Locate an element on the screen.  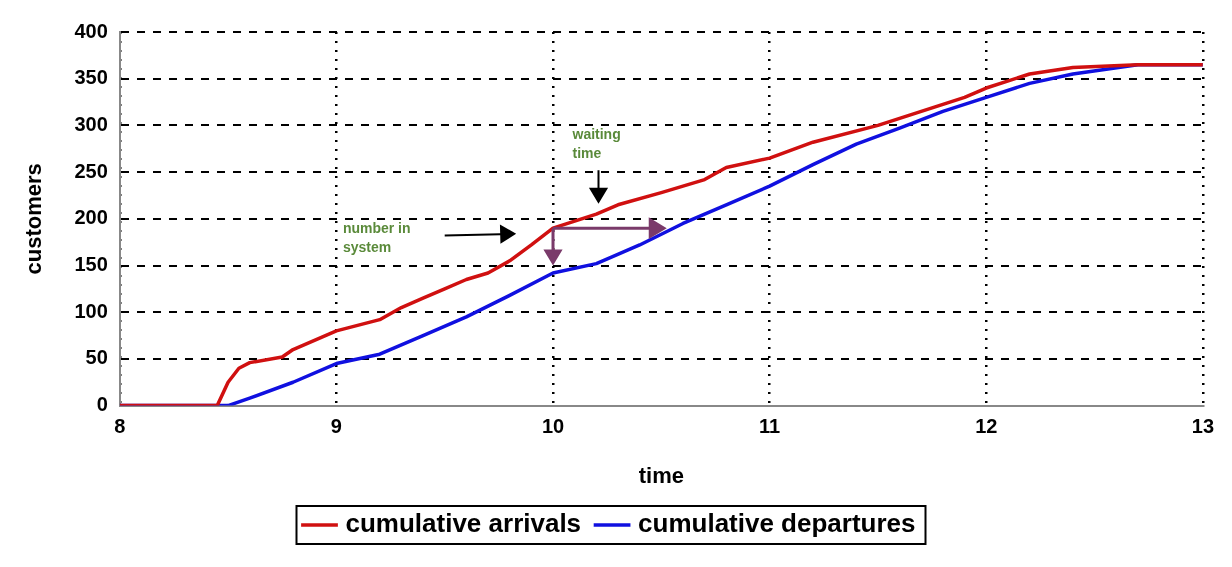
y-tick-label: 50 is located at coordinates (96, 357).